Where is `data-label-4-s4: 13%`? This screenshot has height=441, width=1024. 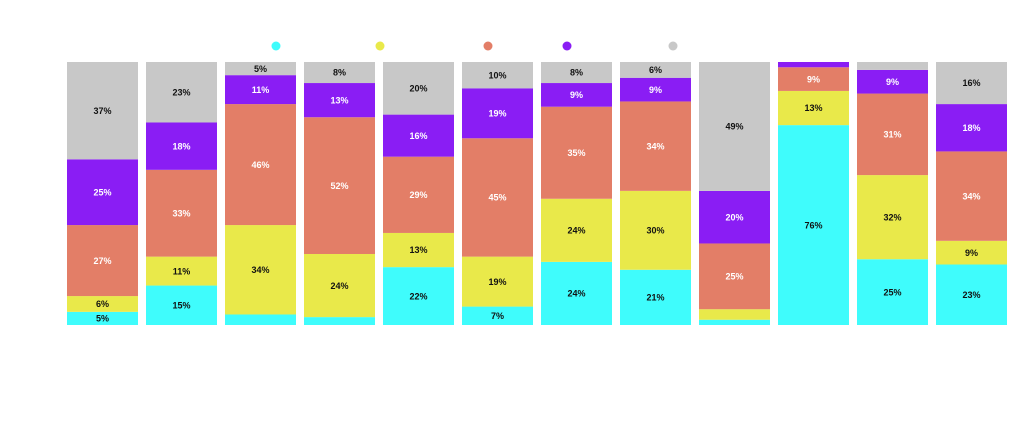 data-label-4-s4: 13% is located at coordinates (339, 100).